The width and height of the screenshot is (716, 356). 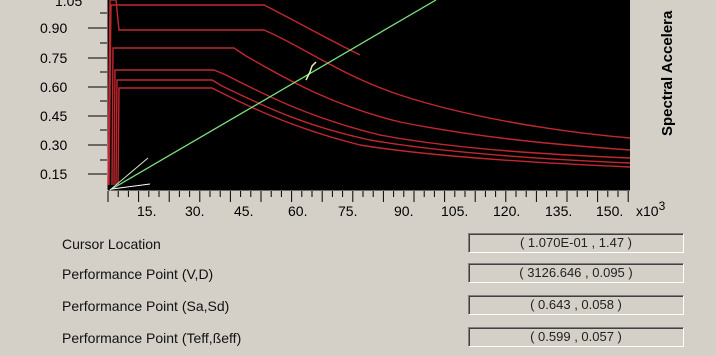 I want to click on cursor-location-value: ( 1.070E-01 , 1.47 ), so click(x=576, y=243).